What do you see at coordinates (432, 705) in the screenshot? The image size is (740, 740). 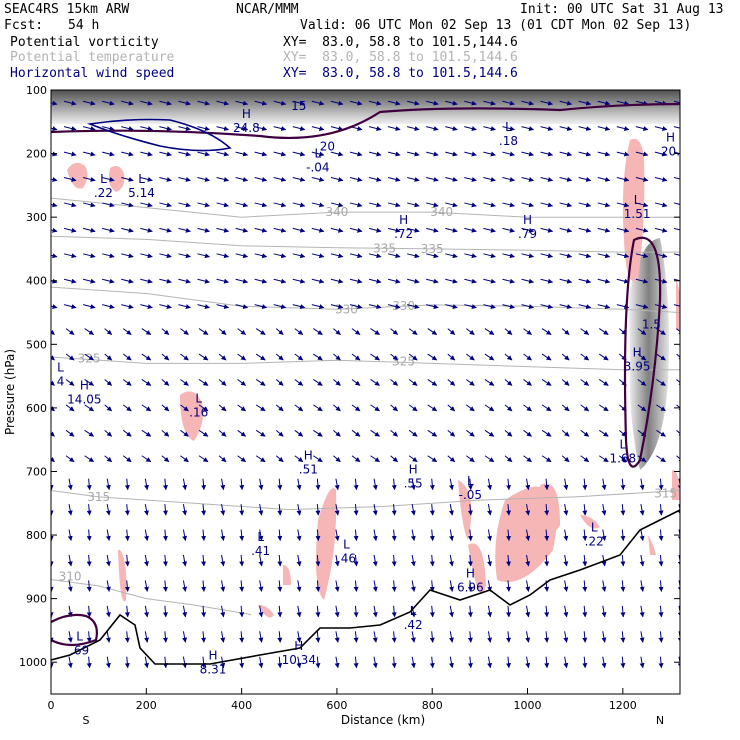 I see `x-tick-label-4: 800` at bounding box center [432, 705].